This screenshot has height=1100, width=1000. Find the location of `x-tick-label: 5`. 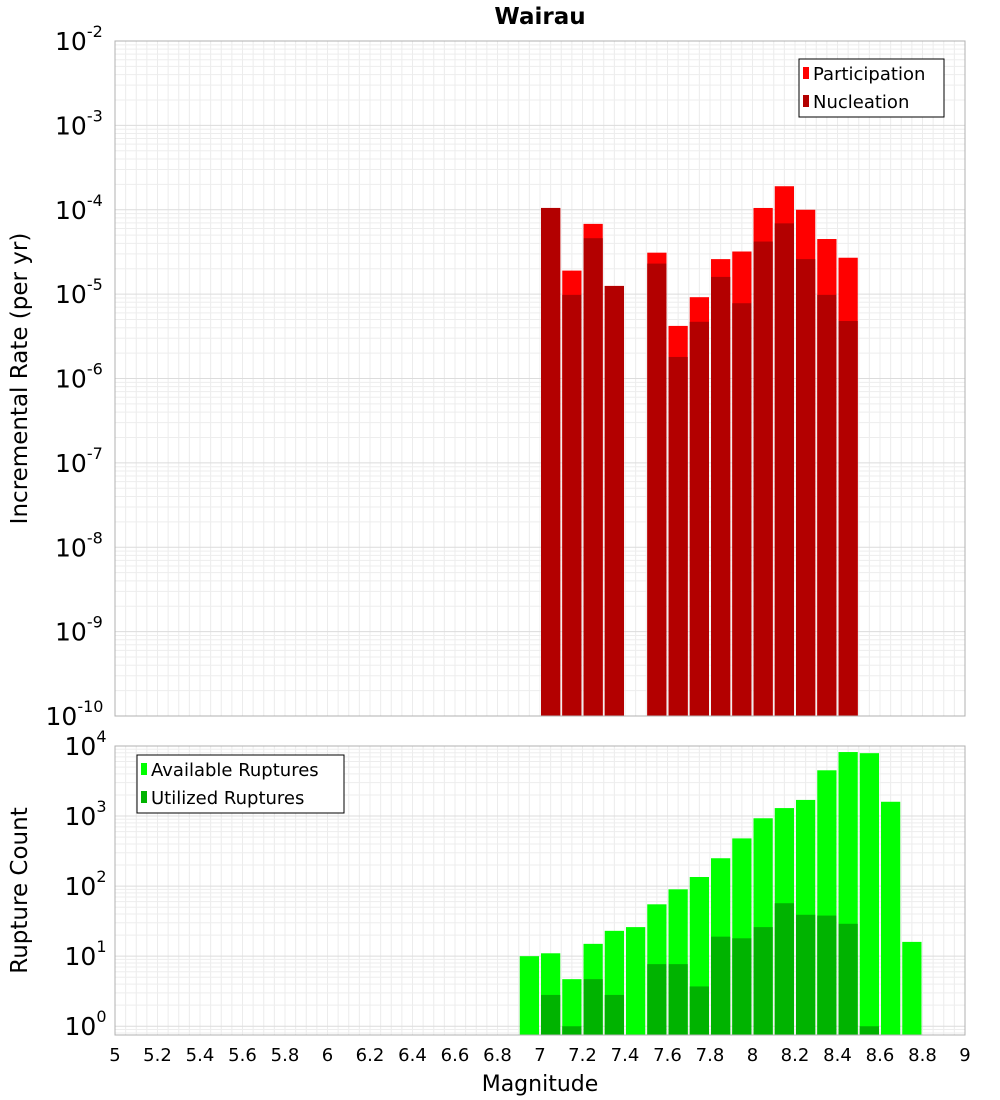

x-tick-label: 5 is located at coordinates (114, 1055).